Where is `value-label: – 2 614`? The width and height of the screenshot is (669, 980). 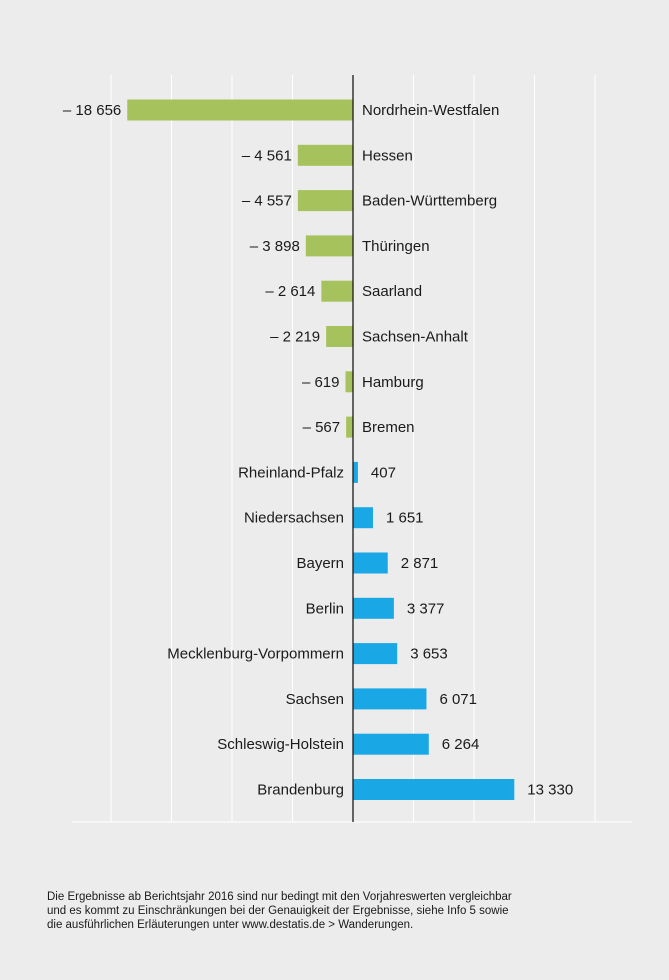
value-label: – 2 614 is located at coordinates (290, 291).